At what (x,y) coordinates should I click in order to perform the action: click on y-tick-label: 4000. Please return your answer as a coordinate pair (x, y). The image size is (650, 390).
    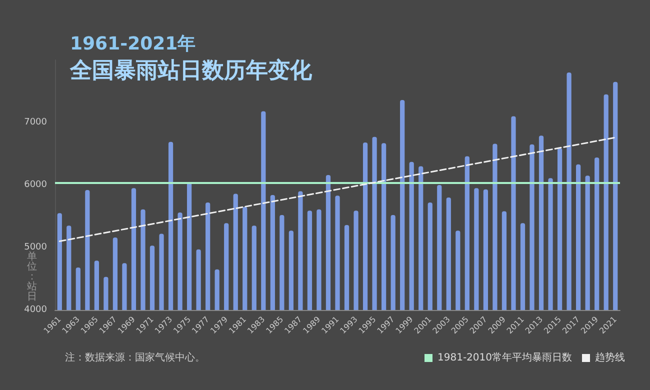
    Looking at the image, I should click on (36, 310).